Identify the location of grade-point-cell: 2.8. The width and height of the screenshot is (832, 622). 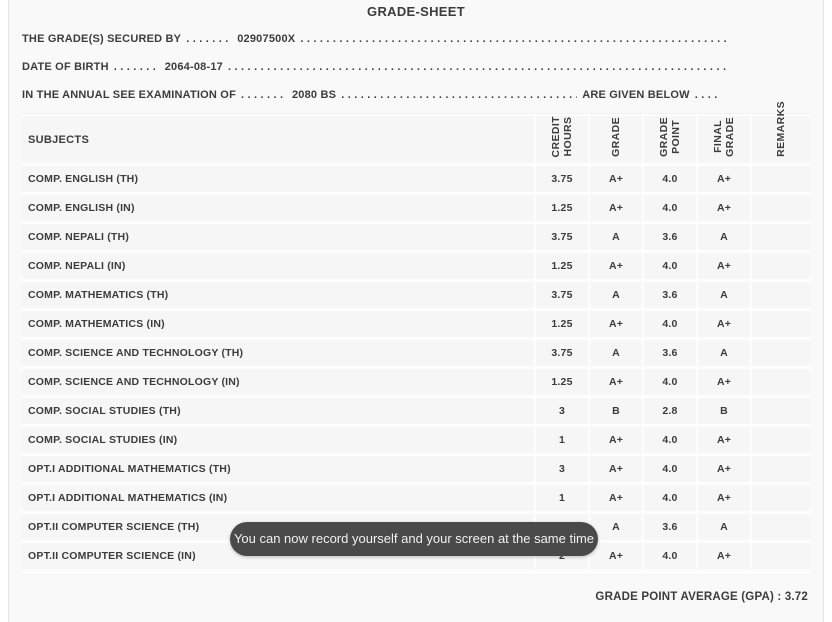
(670, 411).